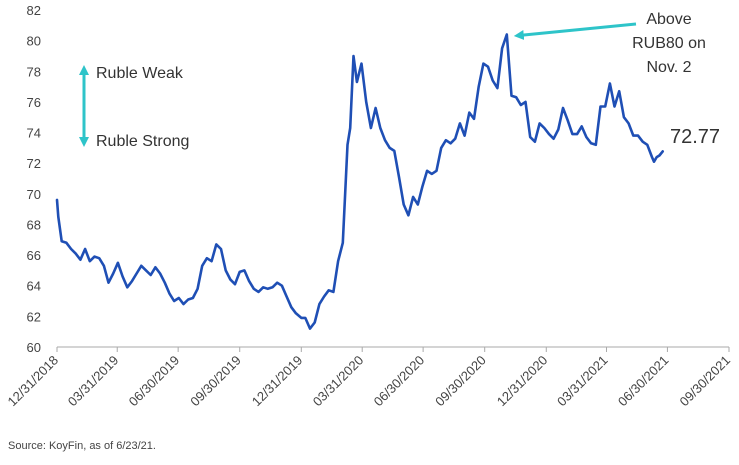 This screenshot has height=465, width=739. Describe the element at coordinates (34, 255) in the screenshot. I see `y-tick-label: 66` at that location.